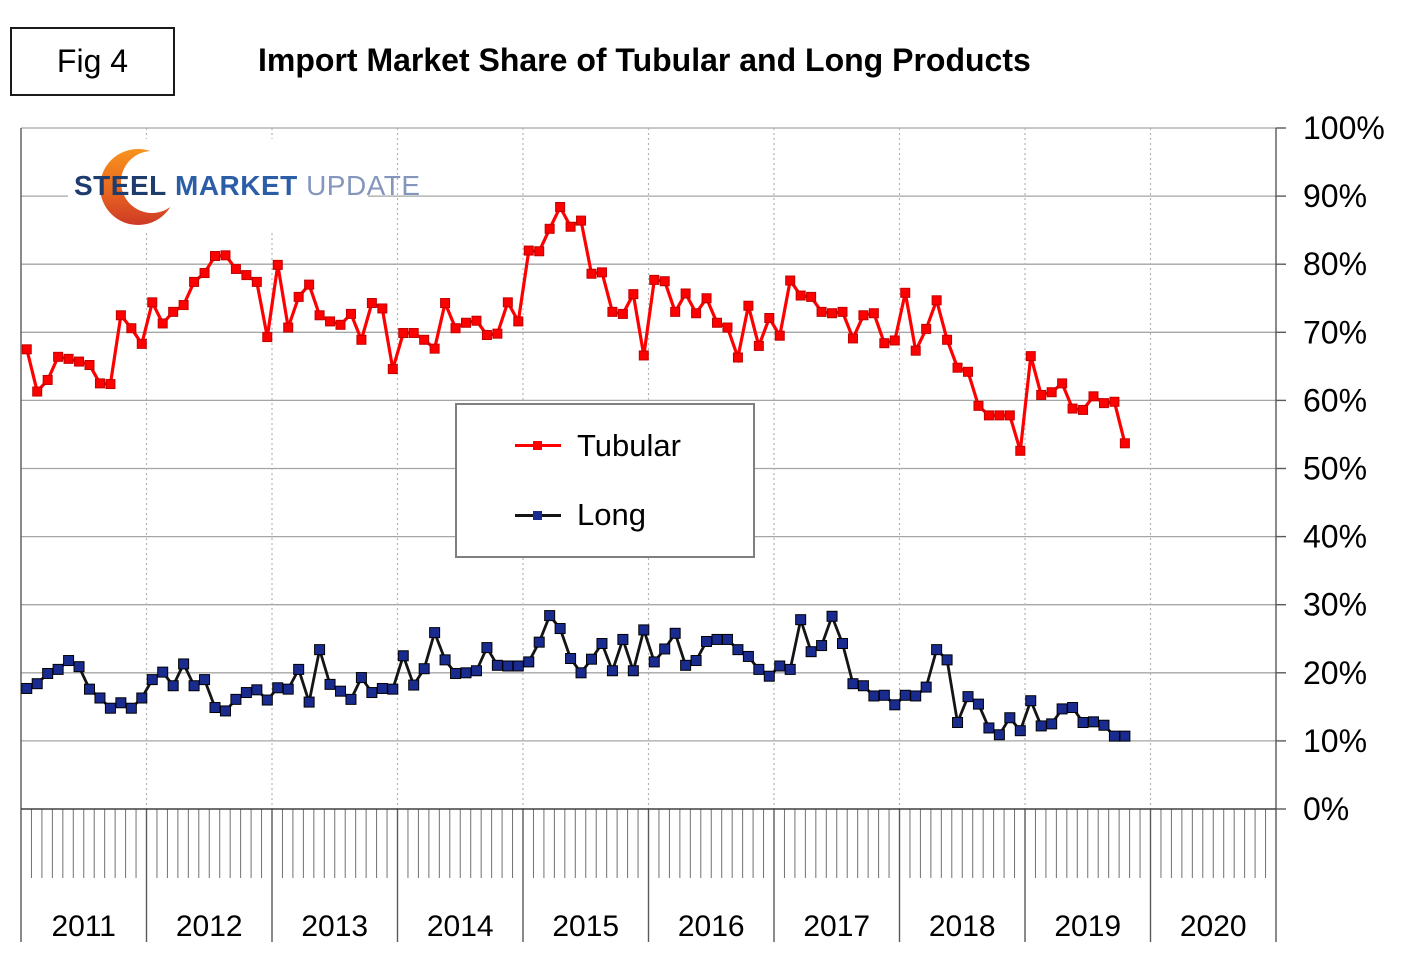  I want to click on y-tick-label: 80%, so click(1335, 264).